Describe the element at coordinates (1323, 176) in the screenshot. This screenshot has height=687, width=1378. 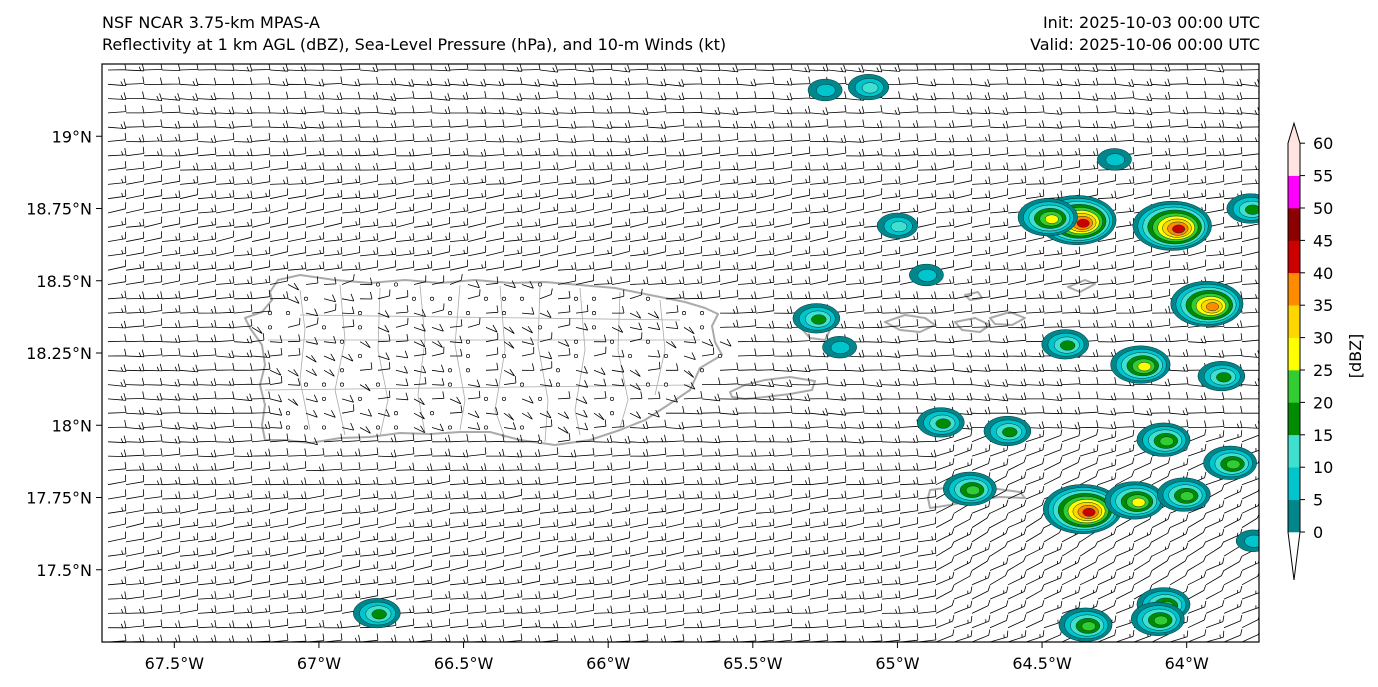
I see `colorbar-tick-label: 55` at that location.